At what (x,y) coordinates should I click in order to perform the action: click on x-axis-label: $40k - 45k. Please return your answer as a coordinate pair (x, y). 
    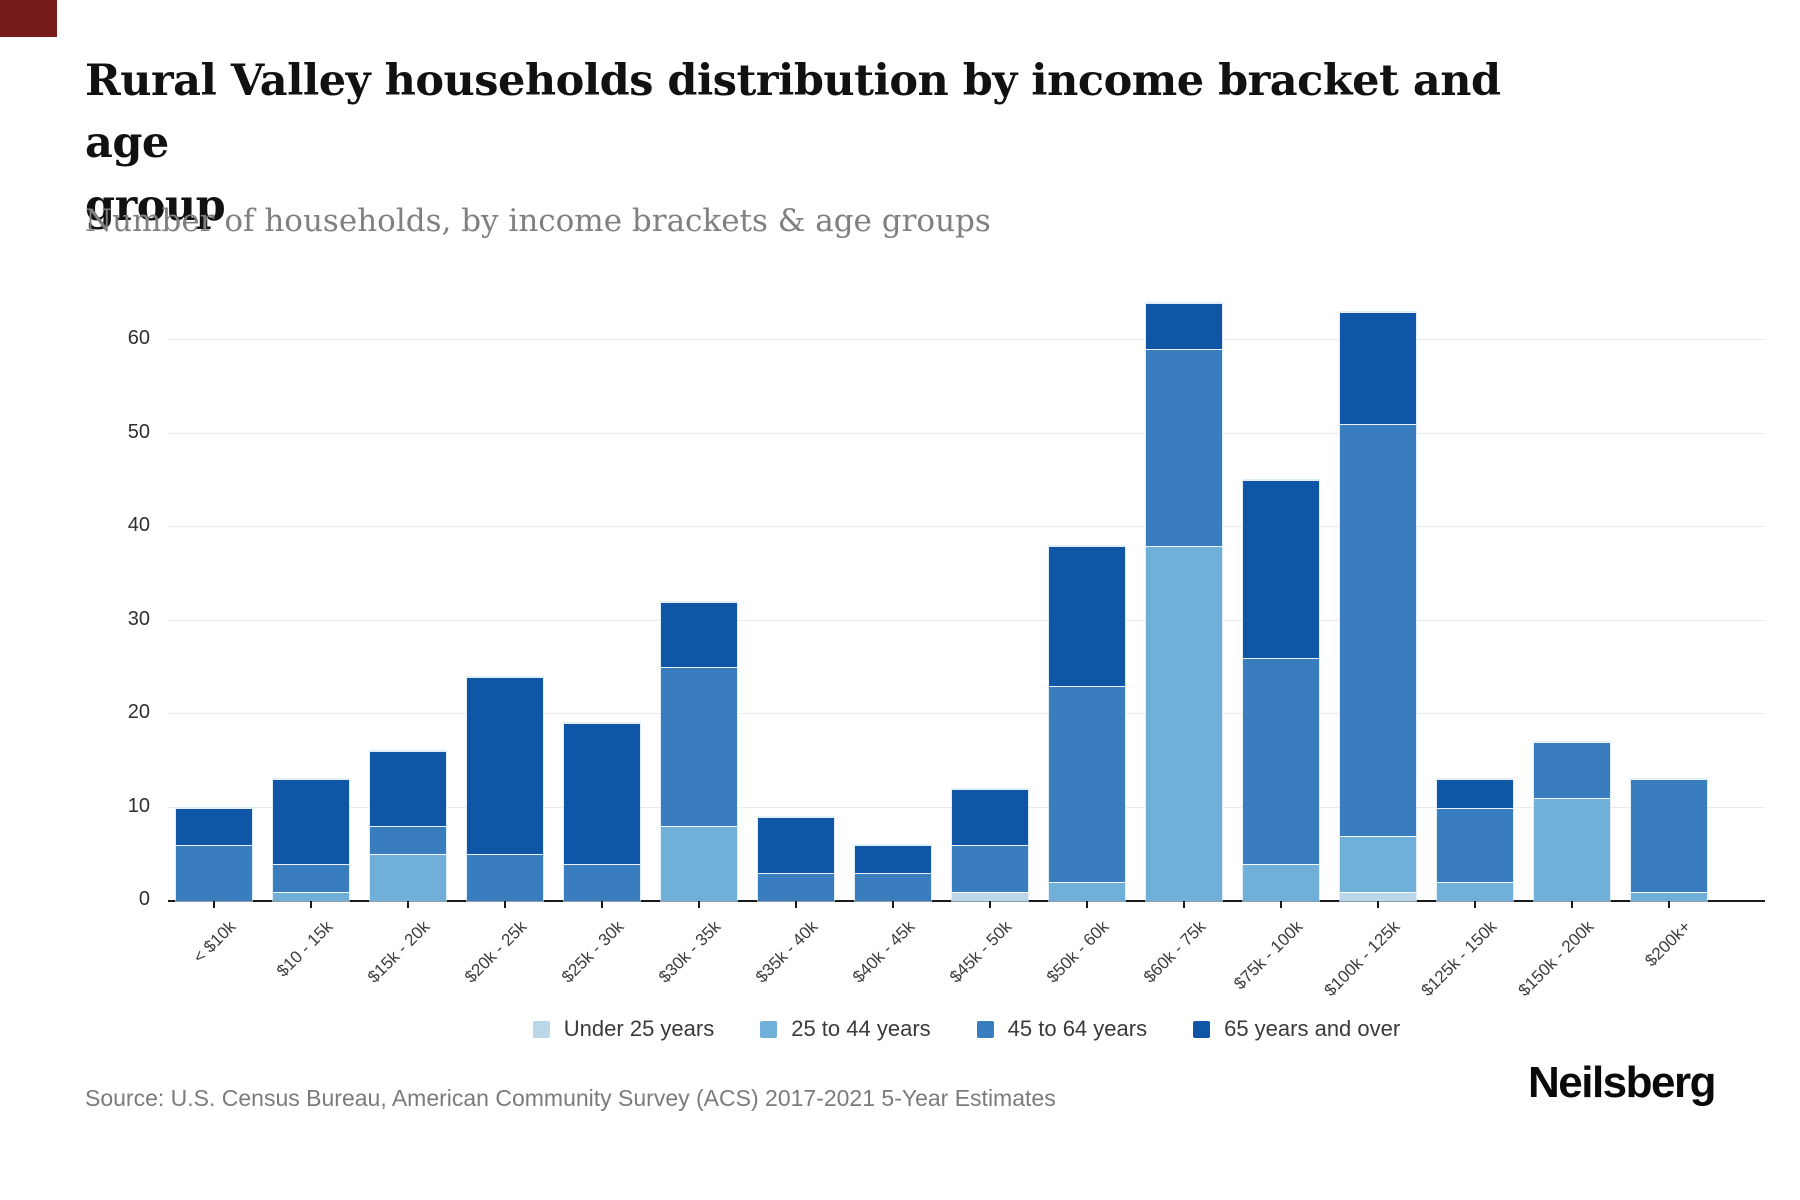
    Looking at the image, I should click on (883, 952).